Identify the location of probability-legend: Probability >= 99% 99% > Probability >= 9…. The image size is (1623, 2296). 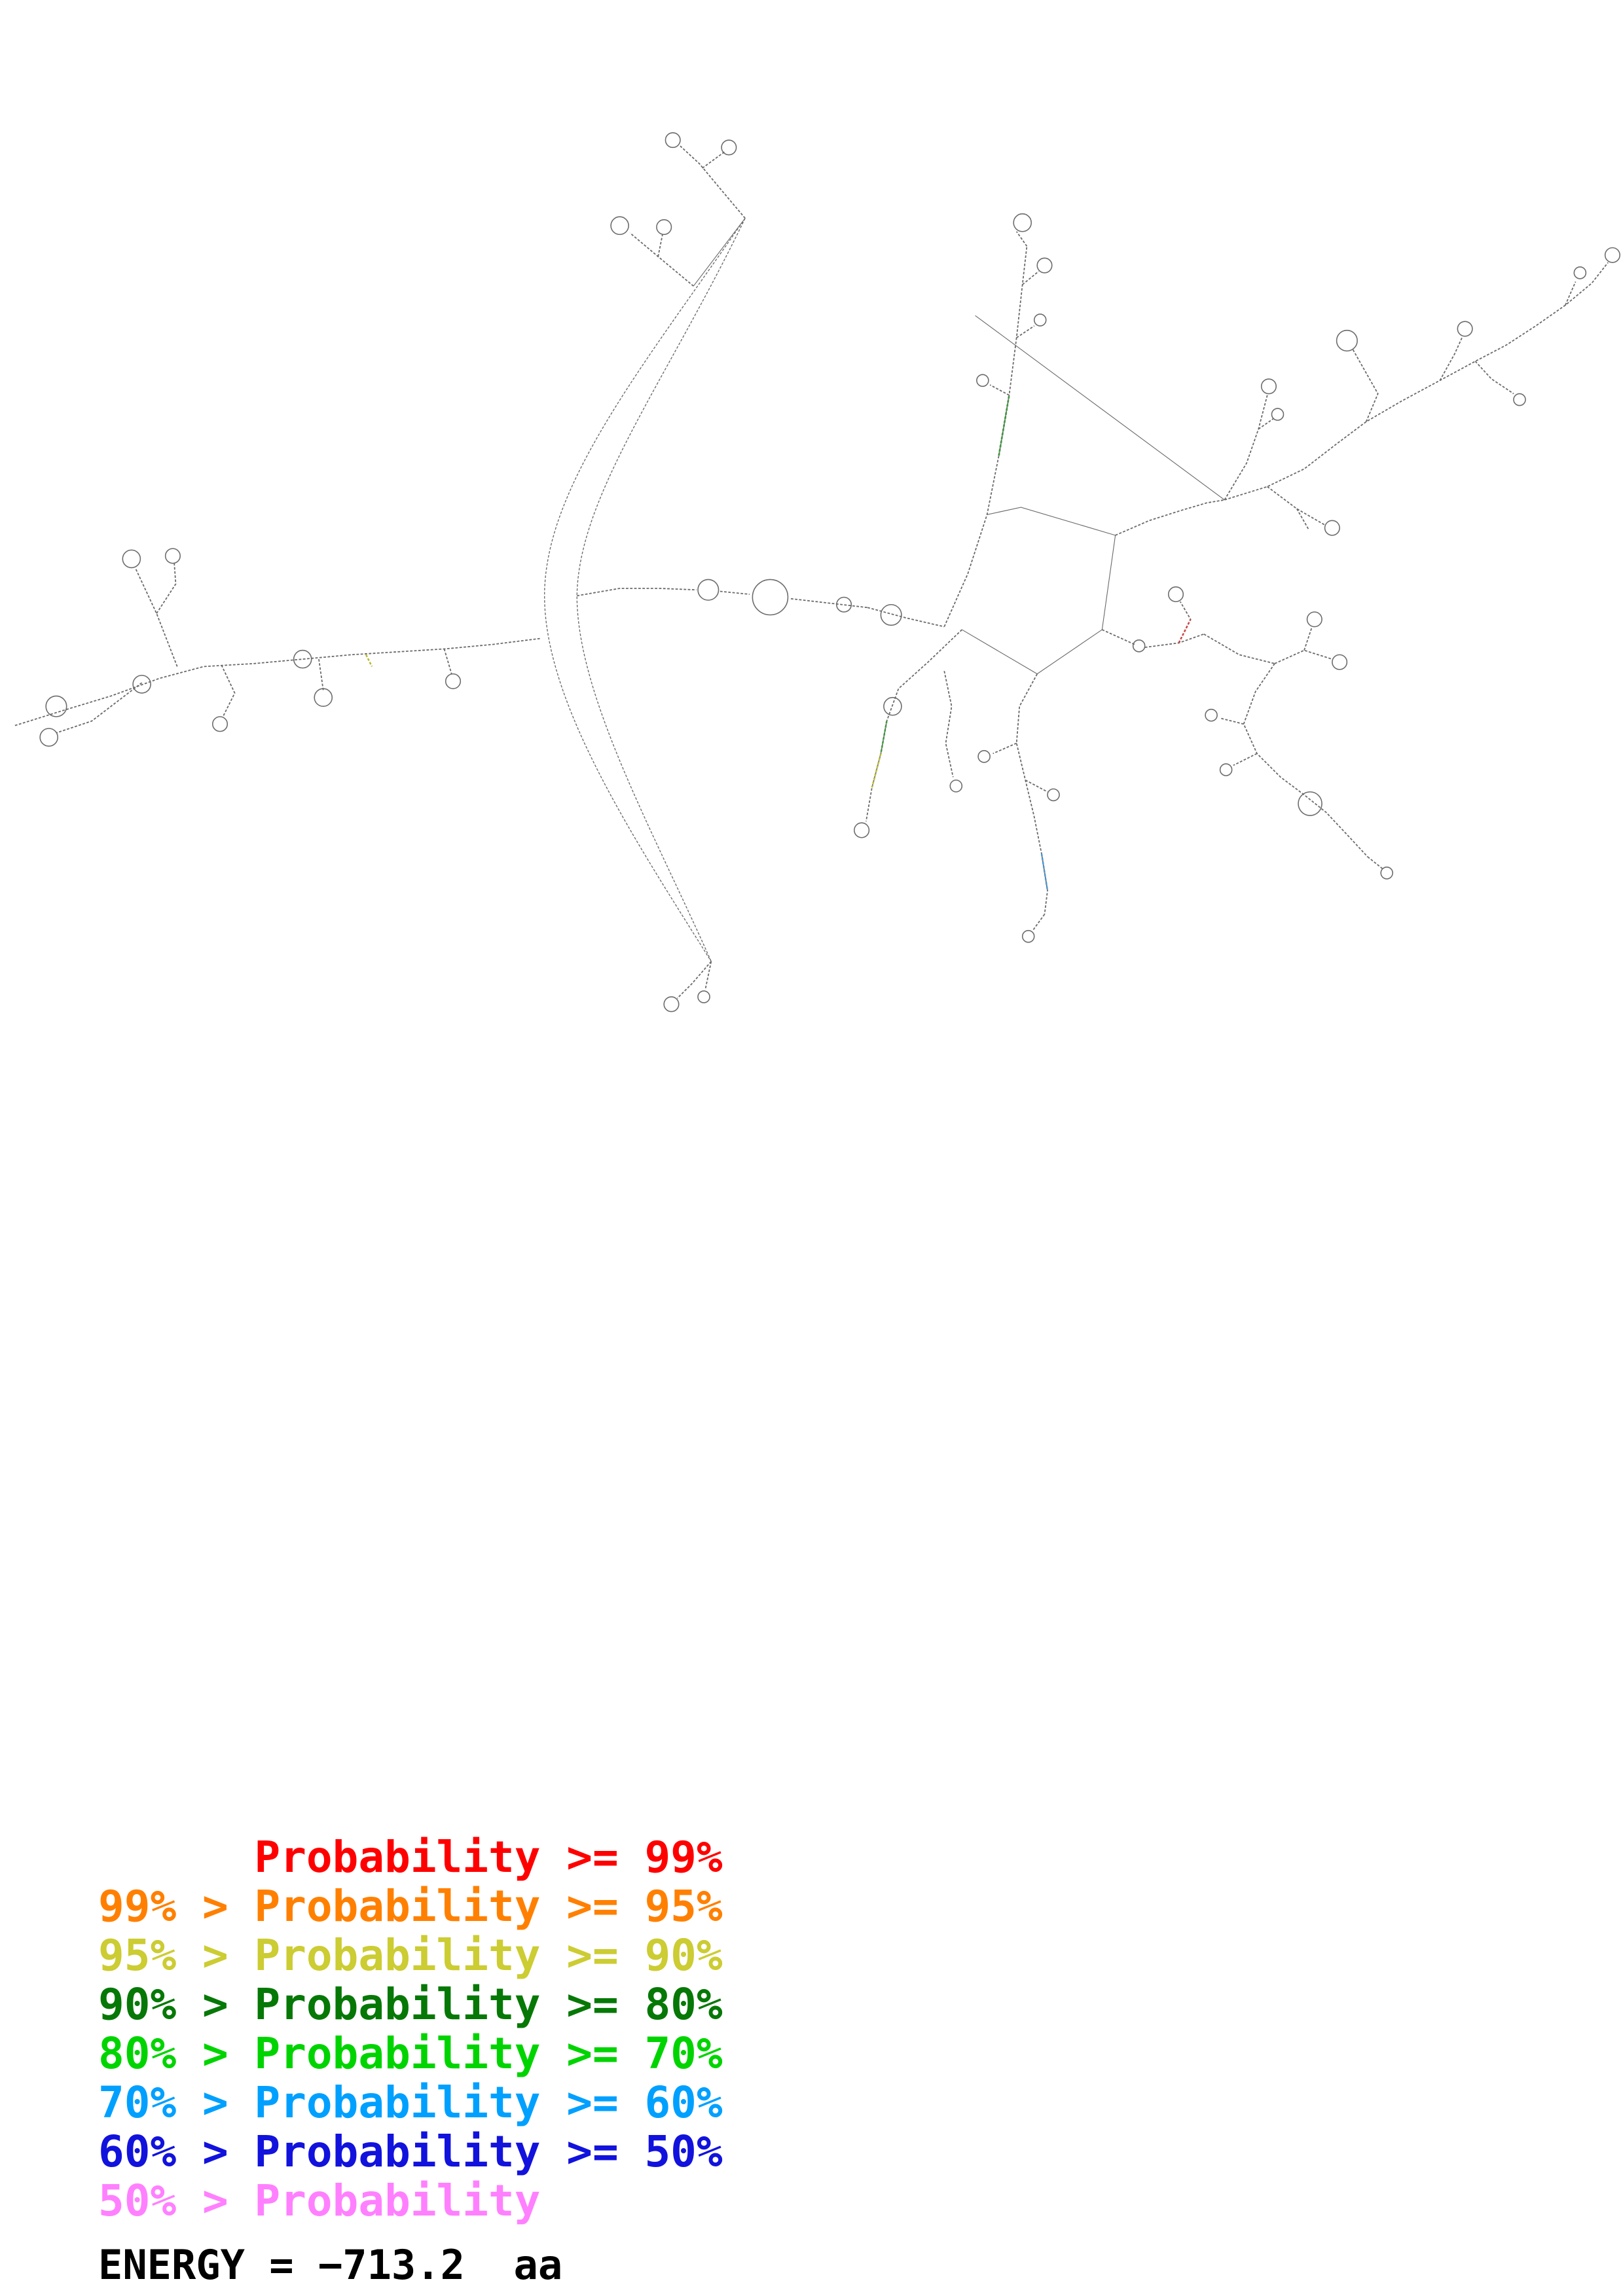
(410, 2029).